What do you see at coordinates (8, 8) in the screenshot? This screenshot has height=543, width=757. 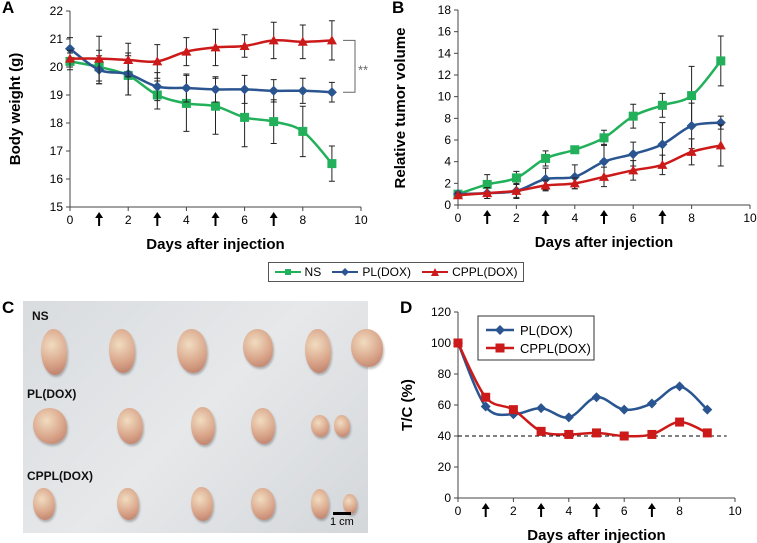 I see `panel-label-a: A` at bounding box center [8, 8].